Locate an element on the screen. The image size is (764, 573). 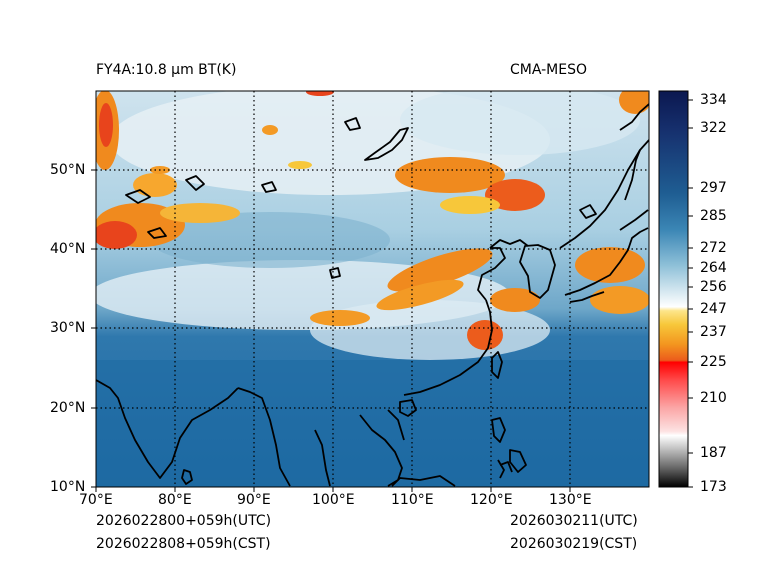
colorbar-label: 247 is located at coordinates (713, 309).